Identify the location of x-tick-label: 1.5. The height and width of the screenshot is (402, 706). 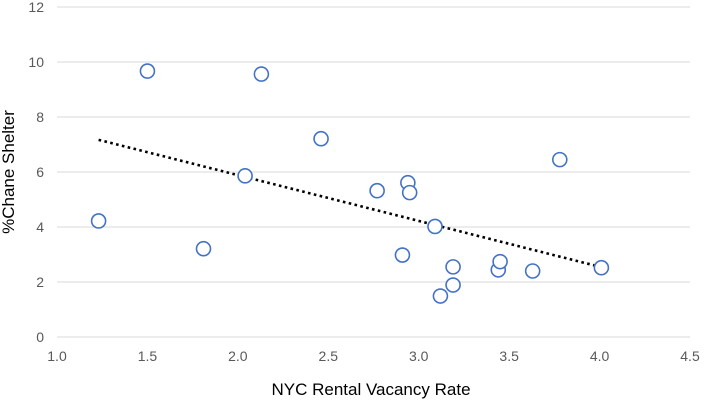
(148, 356).